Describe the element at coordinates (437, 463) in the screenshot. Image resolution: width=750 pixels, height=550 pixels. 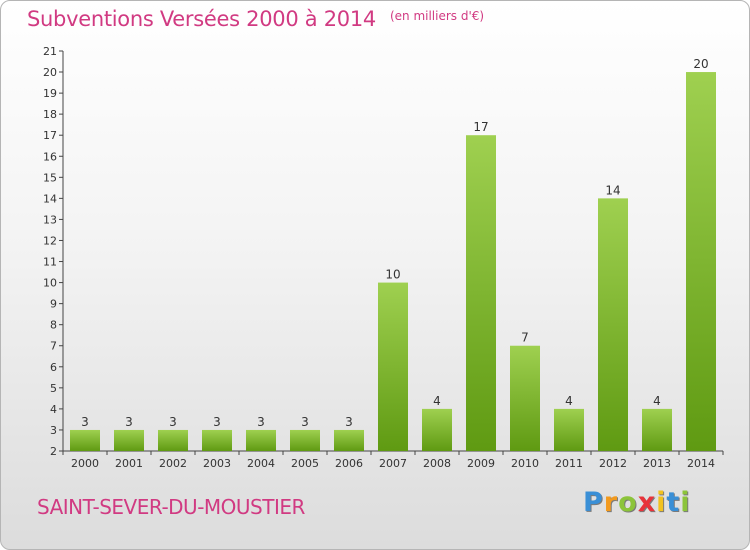
I see `x-tick-label: 2008` at that location.